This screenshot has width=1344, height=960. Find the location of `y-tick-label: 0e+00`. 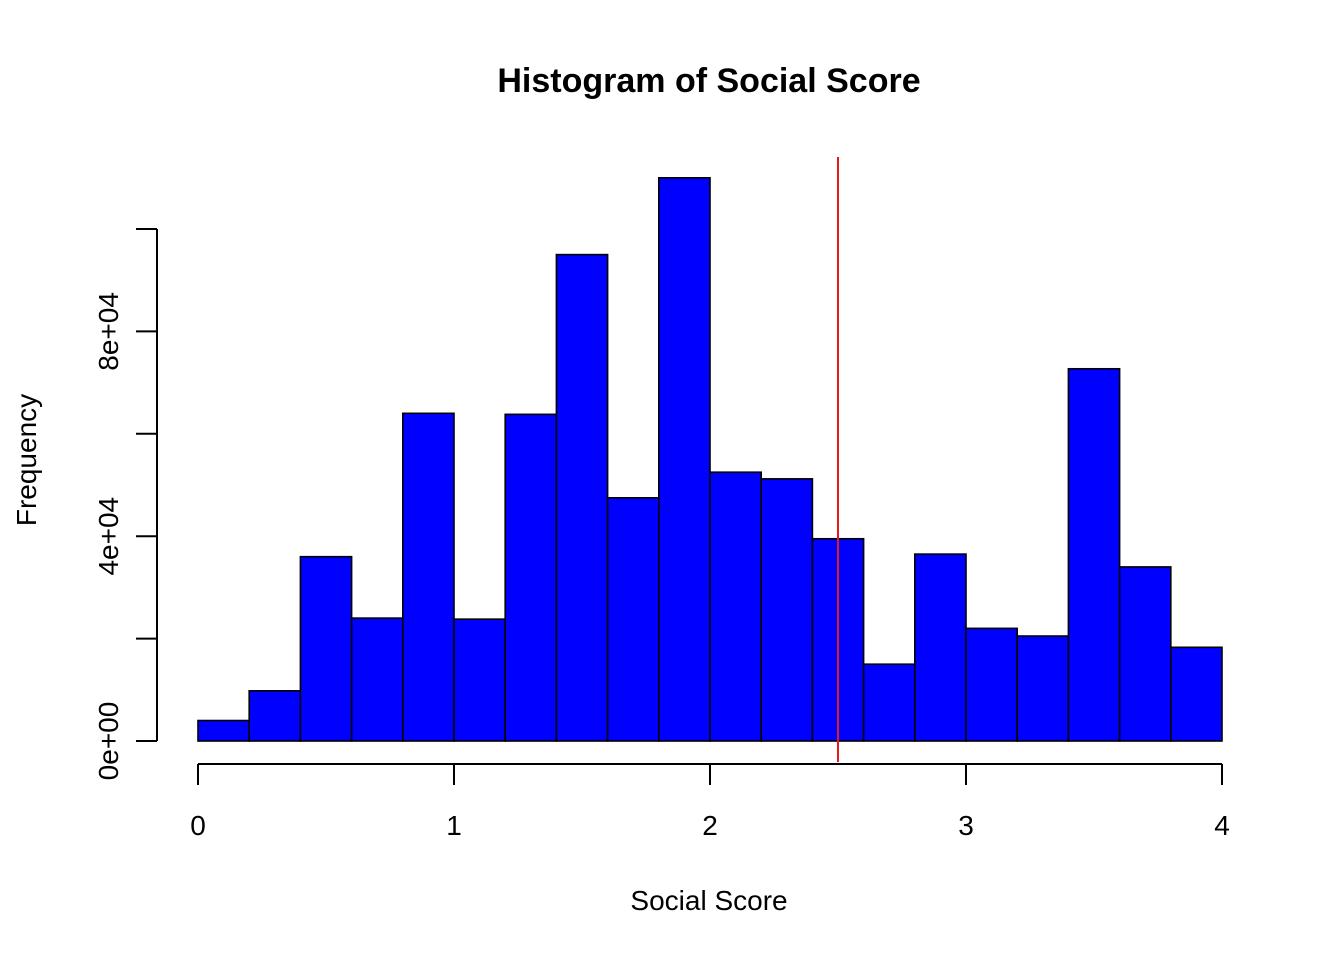

y-tick-label: 0e+00 is located at coordinates (108, 741).